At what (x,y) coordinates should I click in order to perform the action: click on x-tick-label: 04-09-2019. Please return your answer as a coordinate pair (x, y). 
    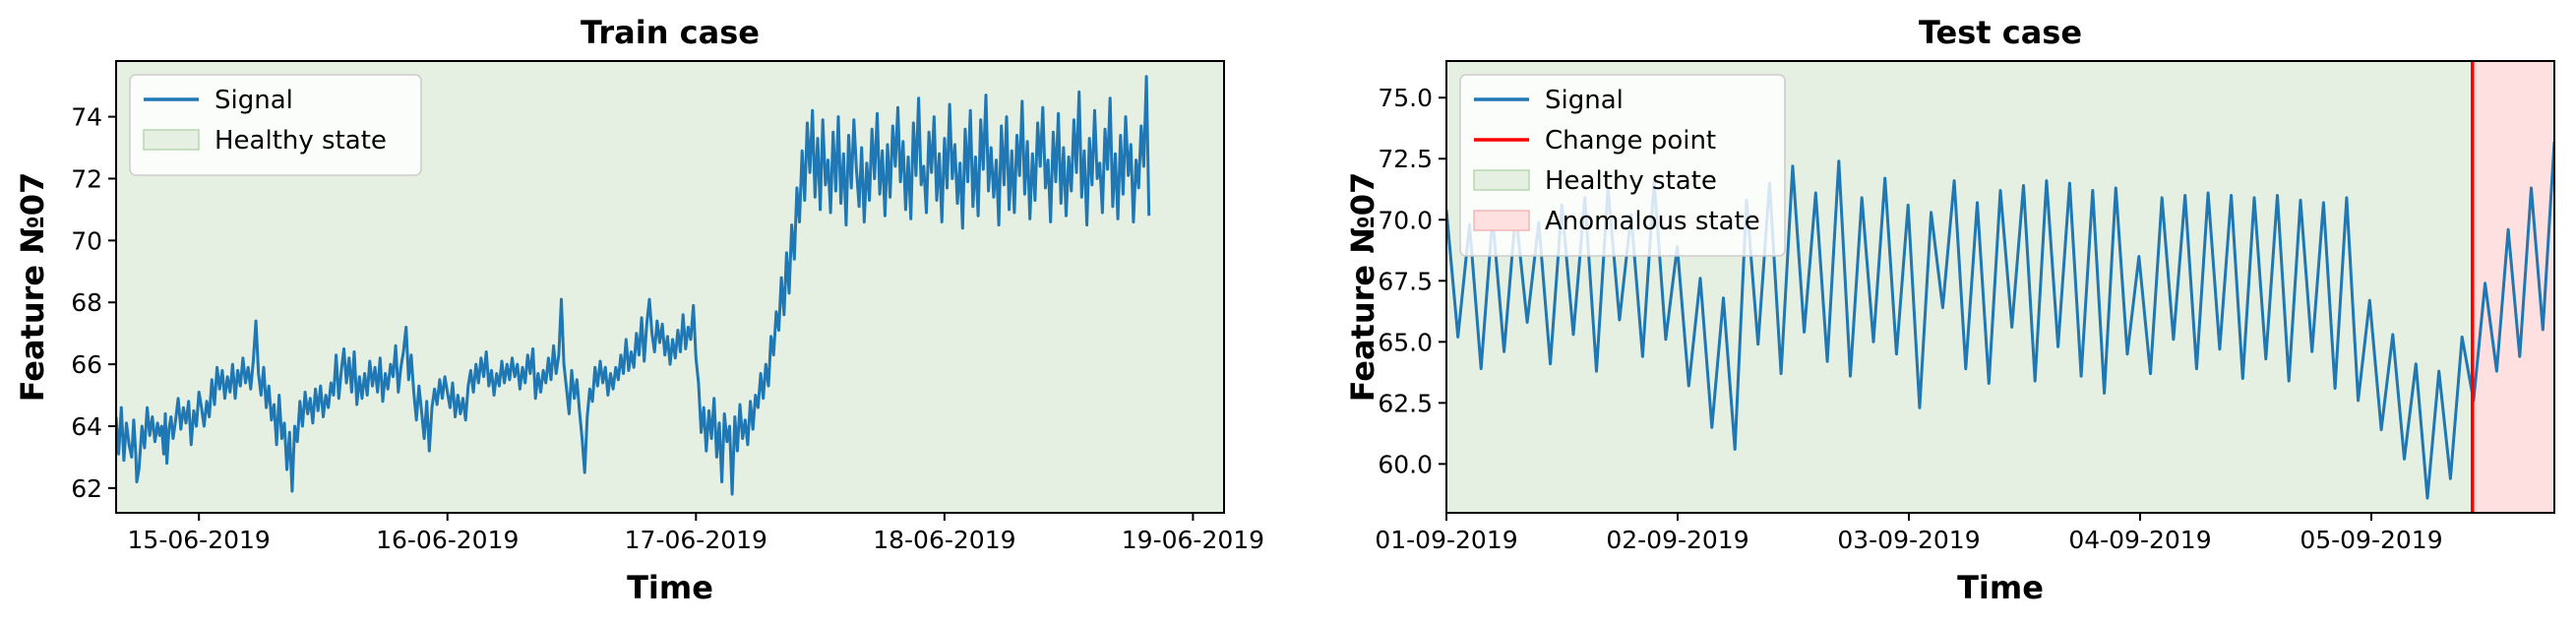
    Looking at the image, I should click on (2139, 540).